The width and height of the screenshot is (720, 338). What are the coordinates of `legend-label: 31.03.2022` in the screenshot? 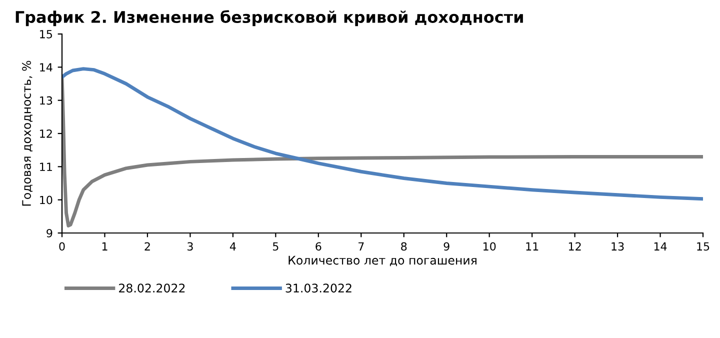 It's located at (319, 288).